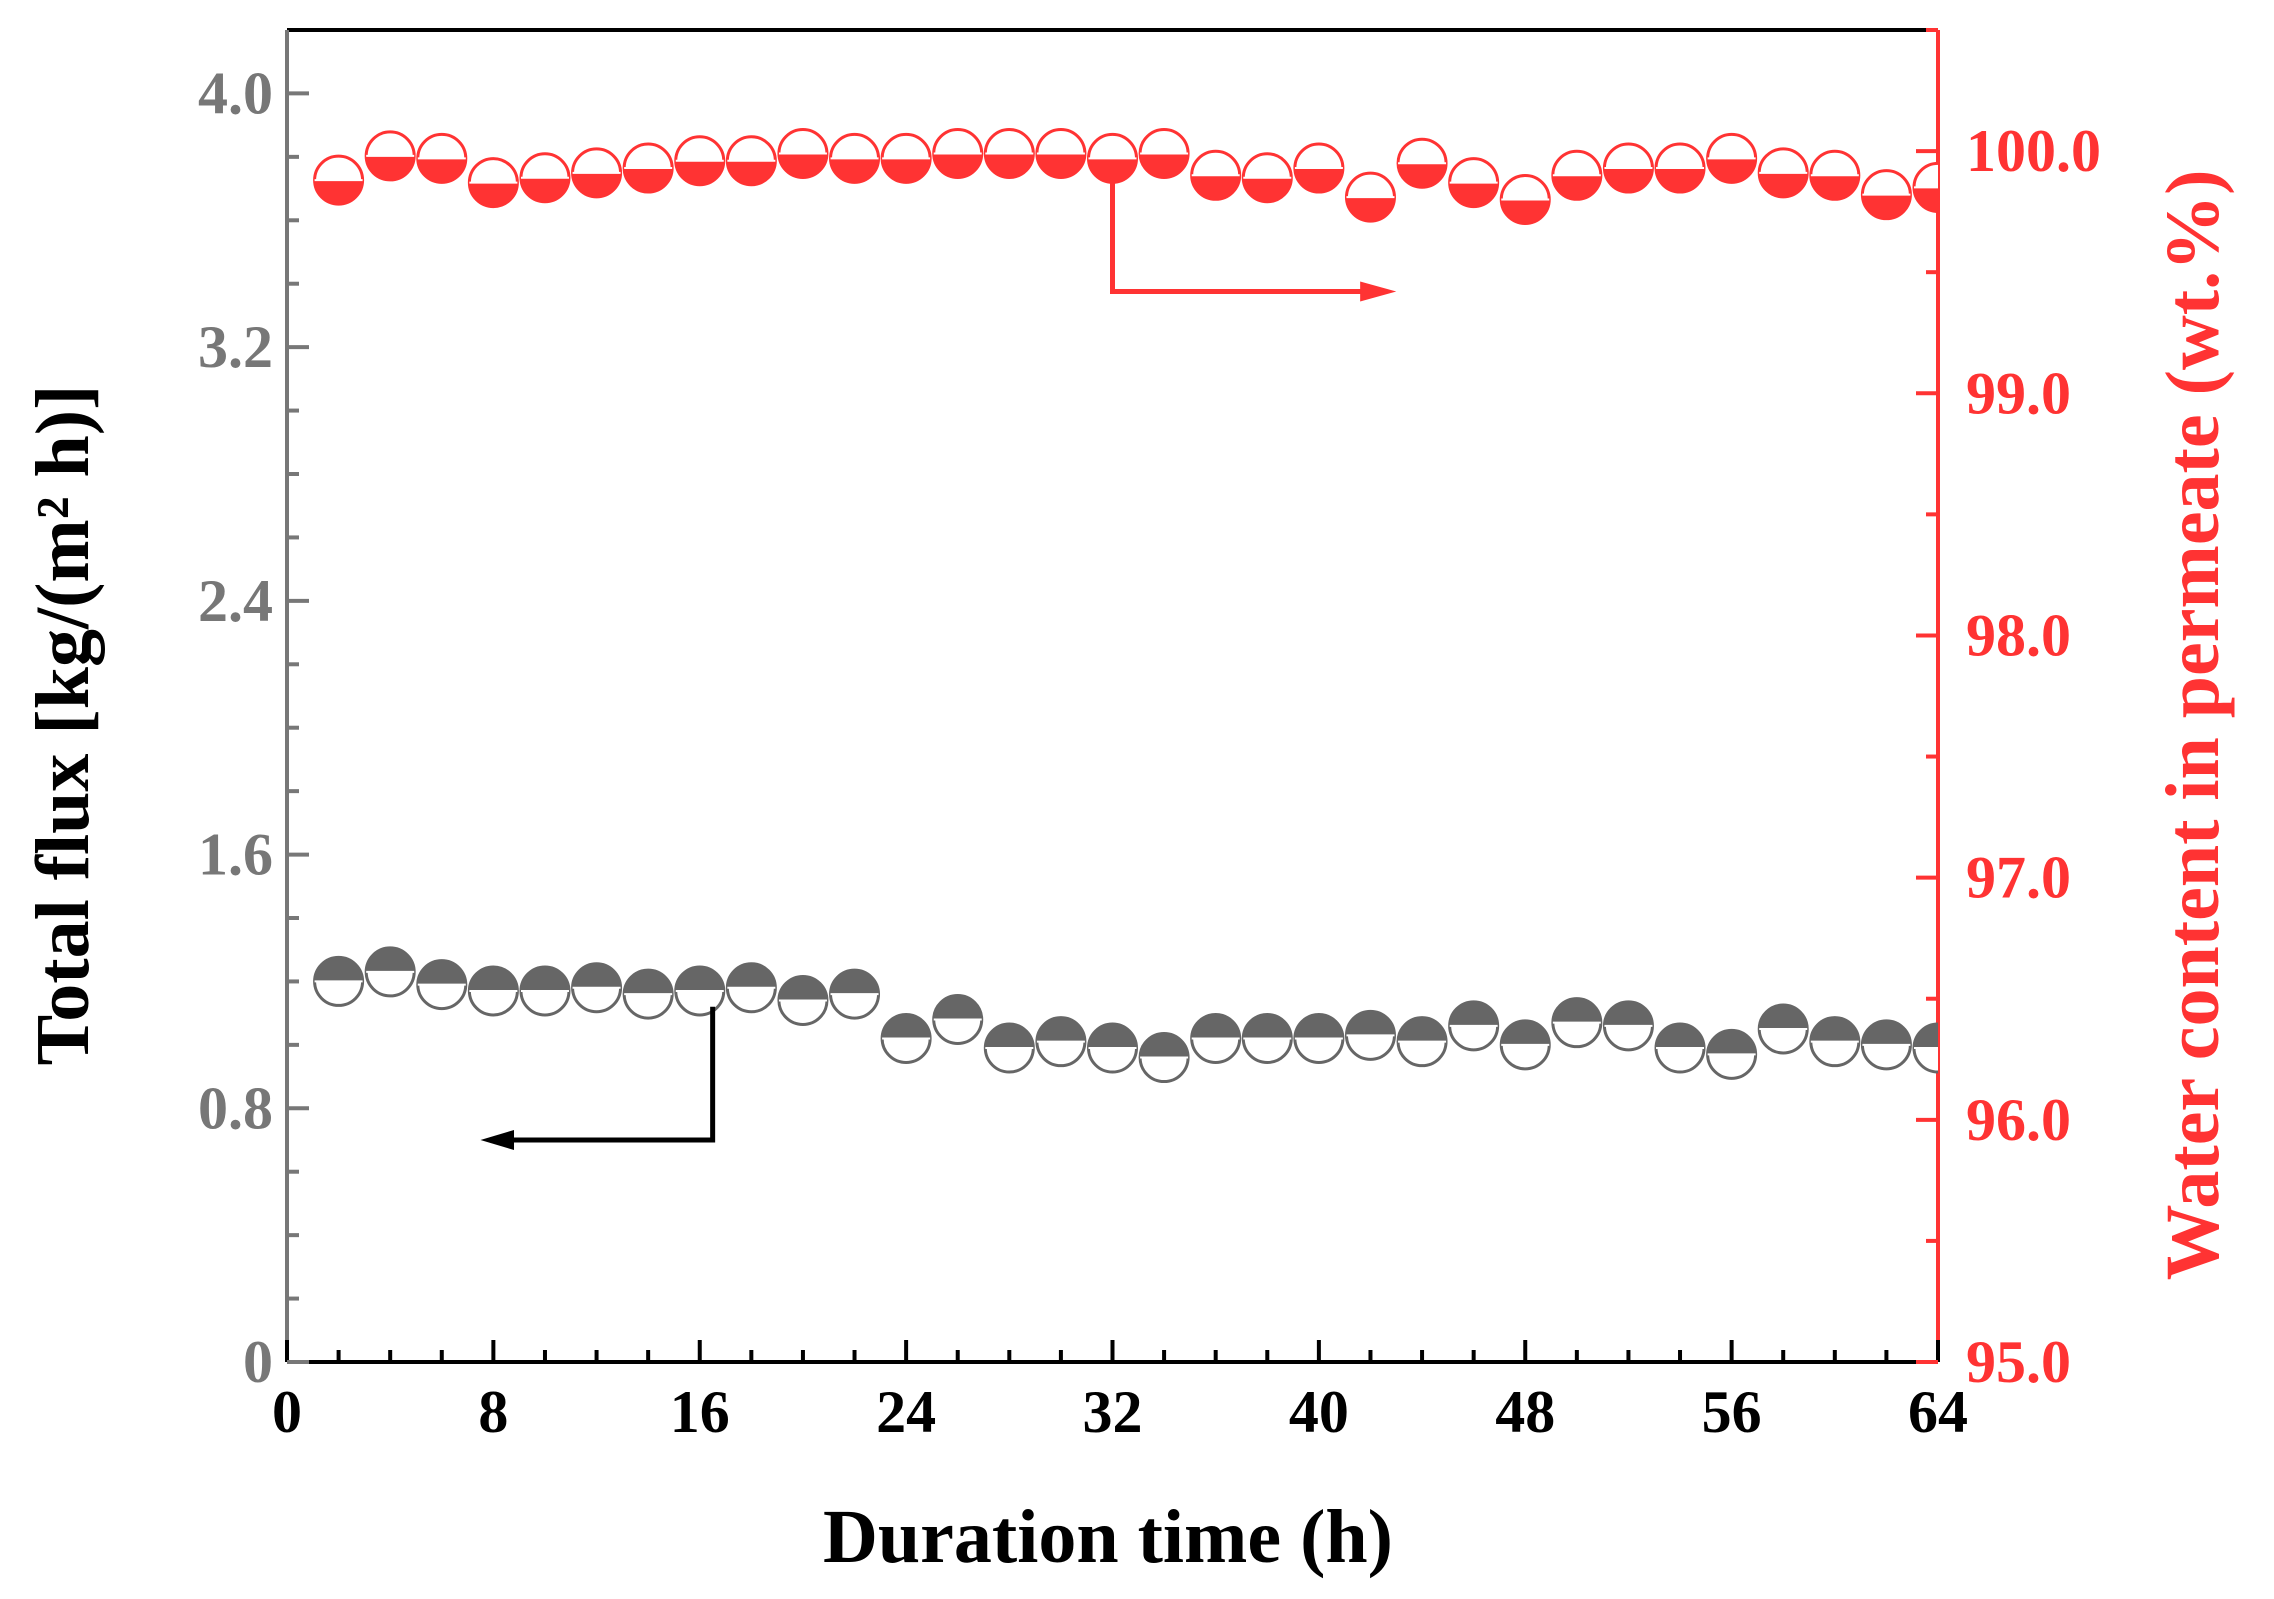  Describe the element at coordinates (906, 1412) in the screenshot. I see `x-tick-label: 24` at that location.